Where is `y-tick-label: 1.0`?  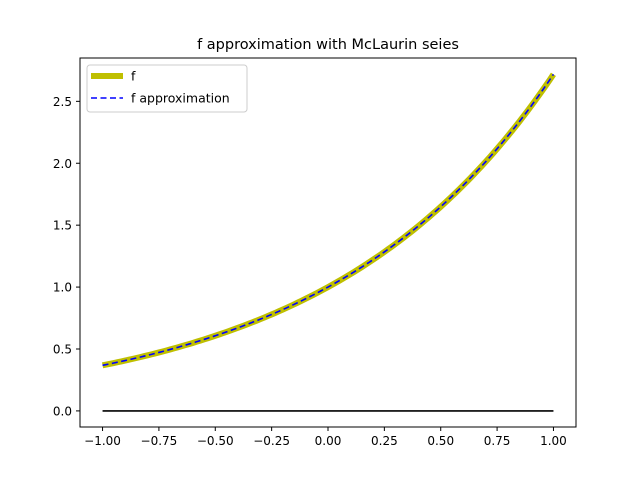
y-tick-label: 1.0 is located at coordinates (62, 288).